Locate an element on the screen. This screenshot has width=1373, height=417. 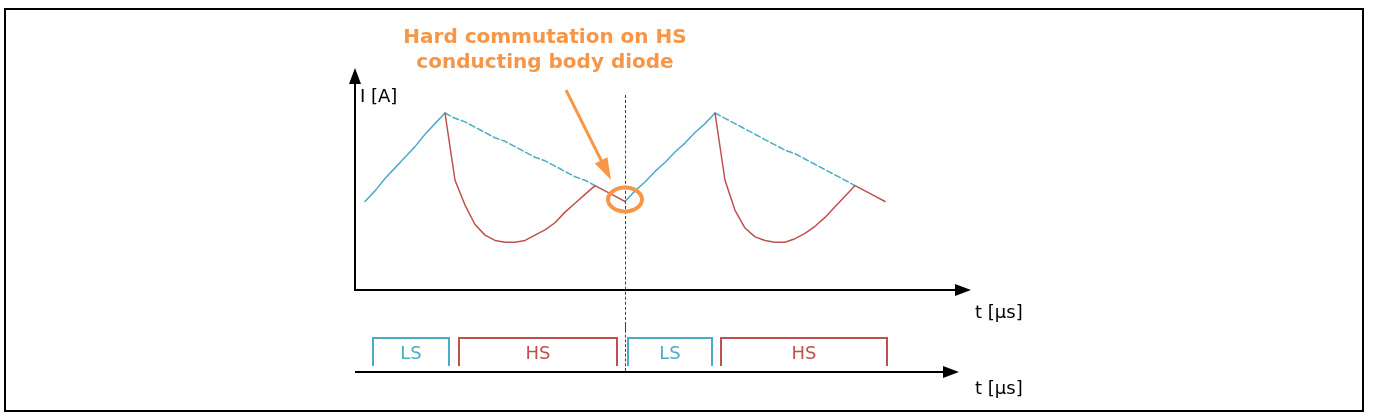
text: t [µs] is located at coordinates (999, 387).